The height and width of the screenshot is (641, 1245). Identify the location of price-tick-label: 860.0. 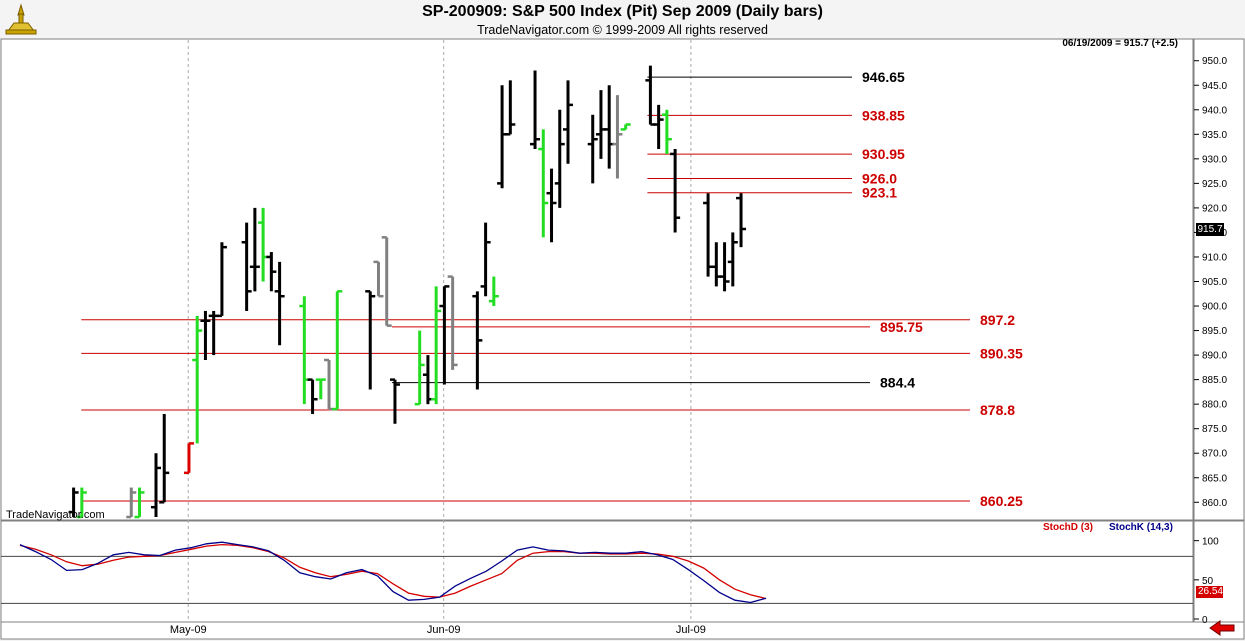
(1214, 503).